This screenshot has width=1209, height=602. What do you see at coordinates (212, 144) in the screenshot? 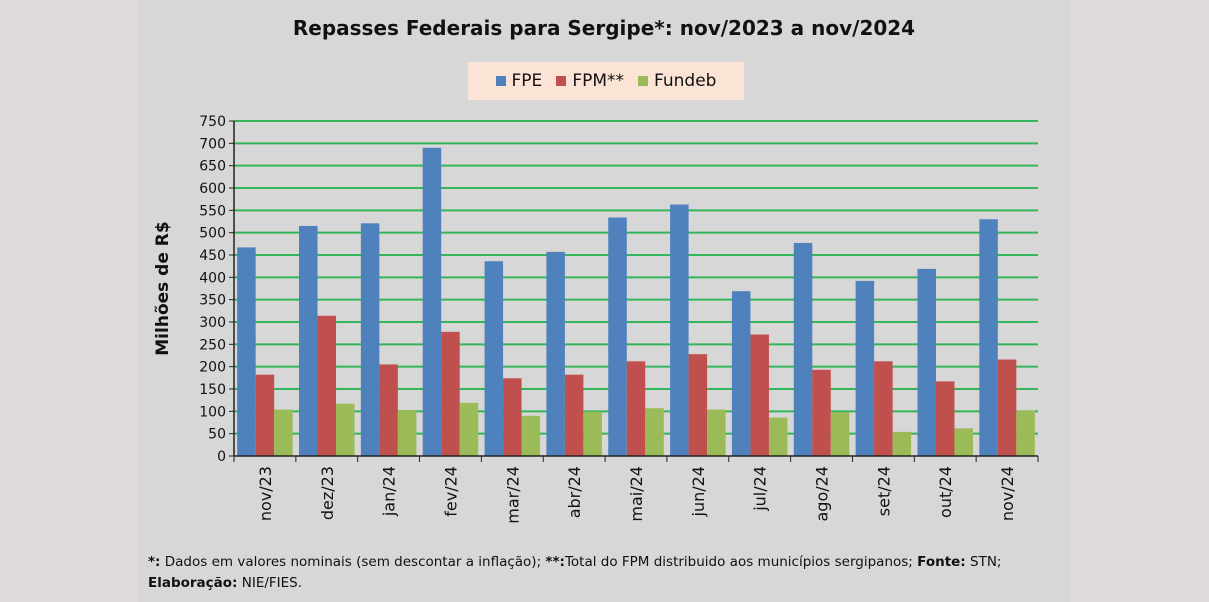
I see `y-tick-label-700: 700` at bounding box center [212, 144].